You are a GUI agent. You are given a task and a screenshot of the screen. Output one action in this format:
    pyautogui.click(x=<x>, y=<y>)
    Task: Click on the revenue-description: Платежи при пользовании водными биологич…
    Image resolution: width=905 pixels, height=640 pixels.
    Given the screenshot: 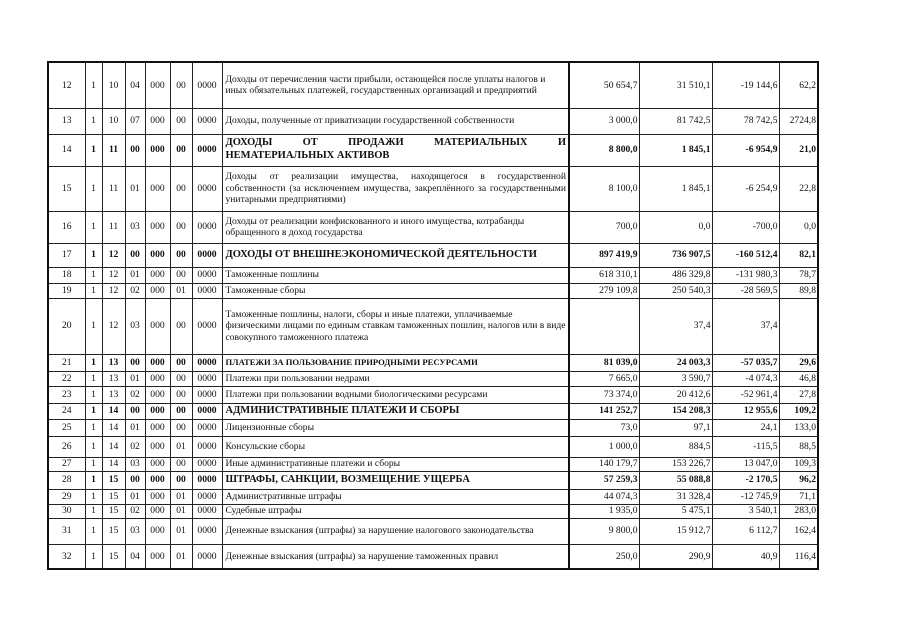 What is the action you would take?
    pyautogui.click(x=395, y=394)
    